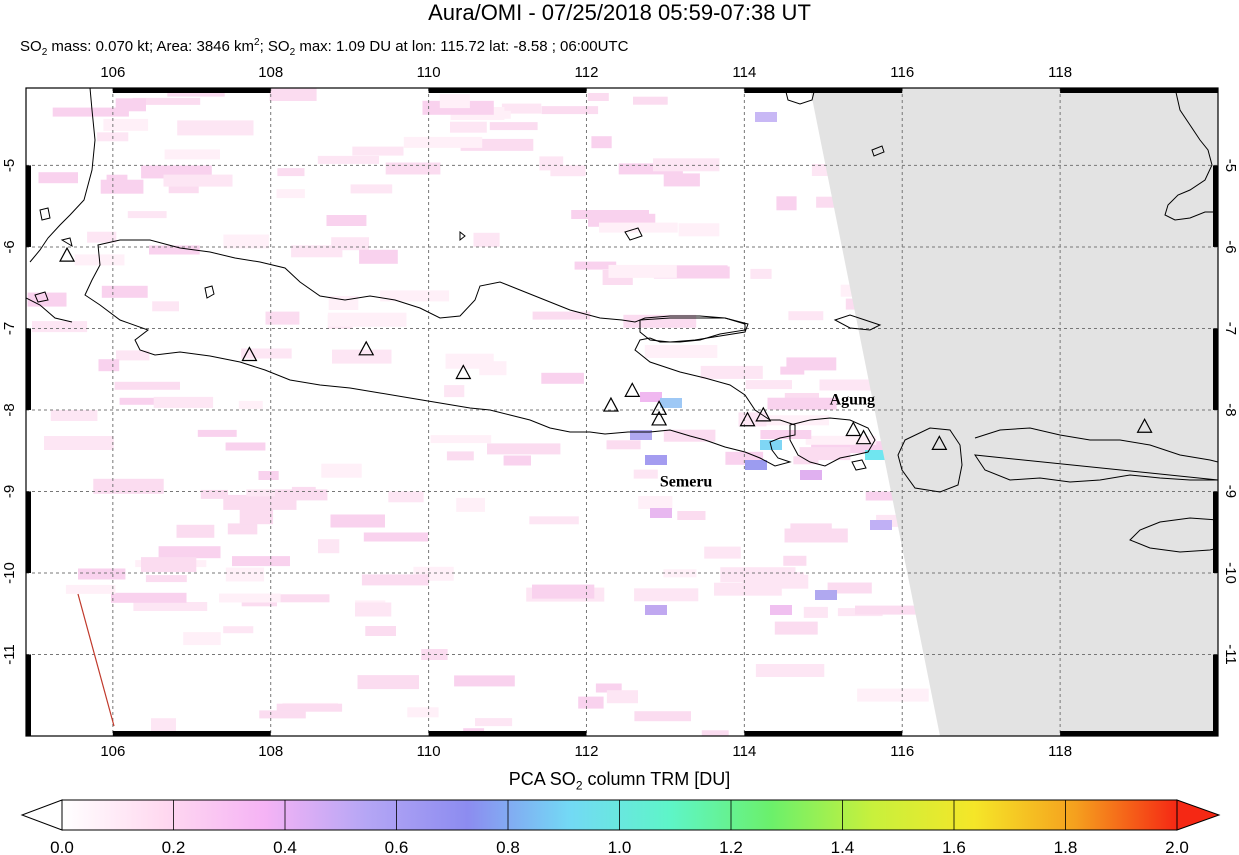  I want to click on lat-tick-label-right: -8, so click(1230, 409).